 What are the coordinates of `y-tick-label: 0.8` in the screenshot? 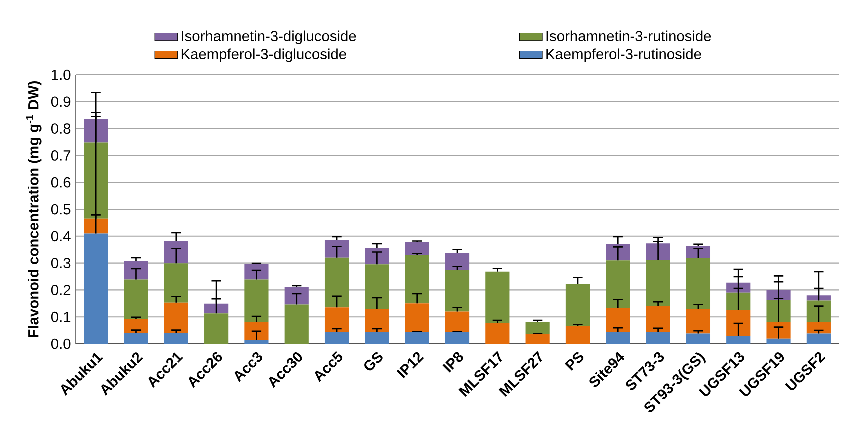 It's located at (61, 129).